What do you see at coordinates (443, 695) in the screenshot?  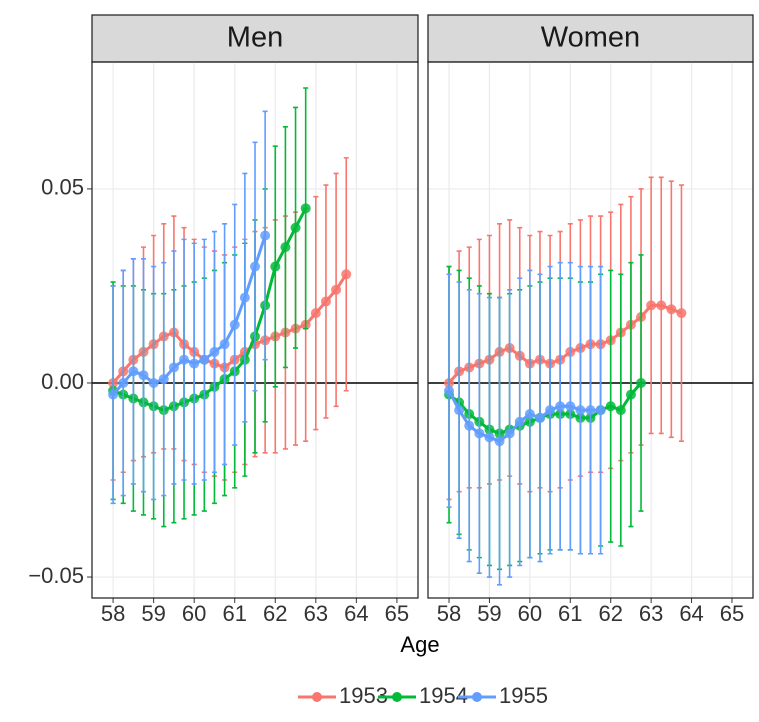 I see `legend-label: 1954` at bounding box center [443, 695].